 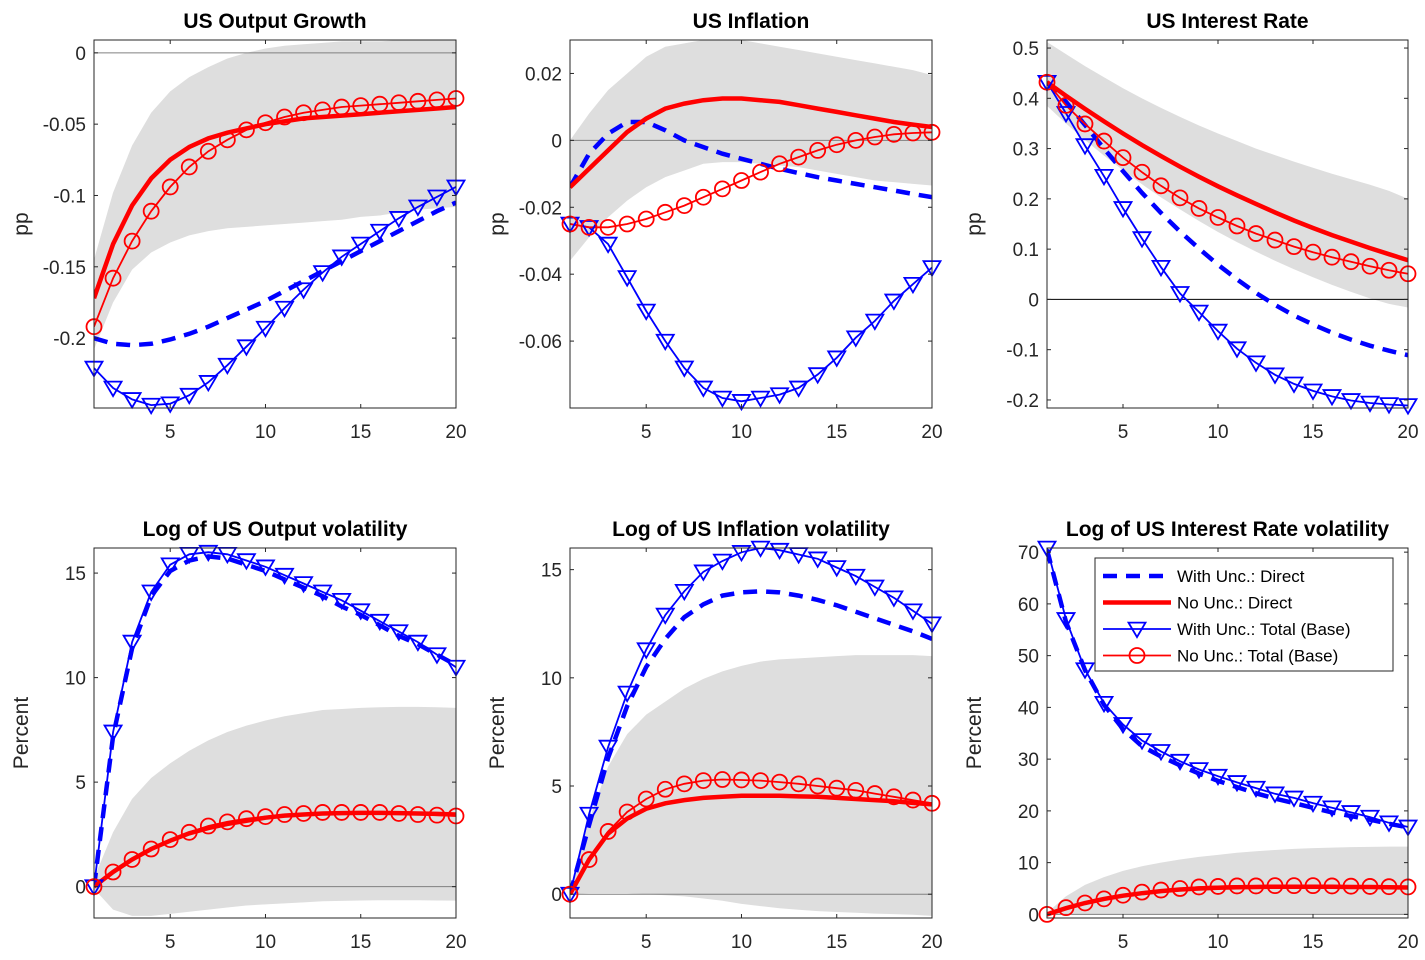 What do you see at coordinates (1026, 99) in the screenshot?
I see `y-tick-label: 0.4` at bounding box center [1026, 99].